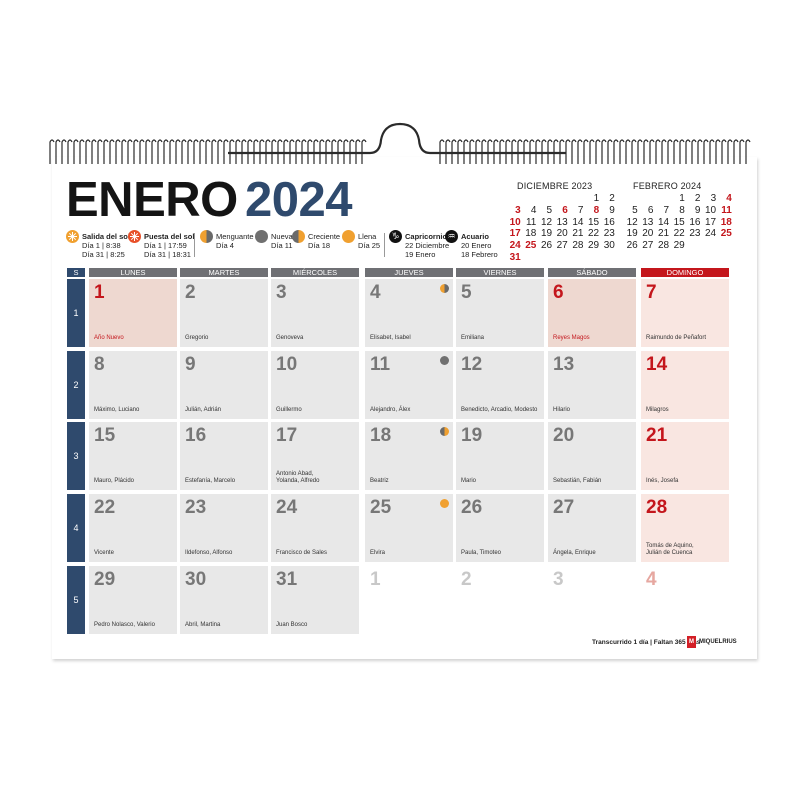  I want to click on day-number: 21, so click(657, 435).